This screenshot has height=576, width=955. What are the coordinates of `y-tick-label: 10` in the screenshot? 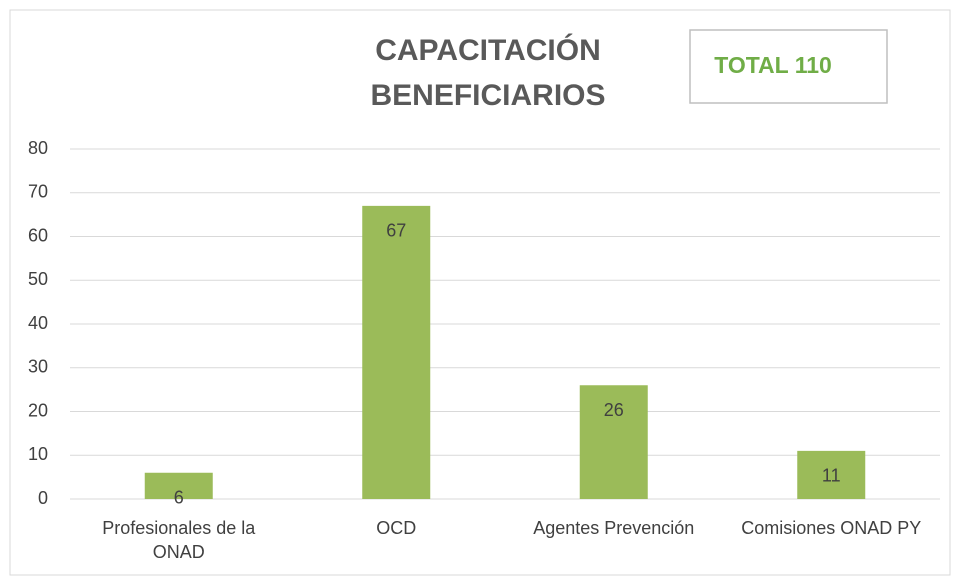 It's located at (38, 454).